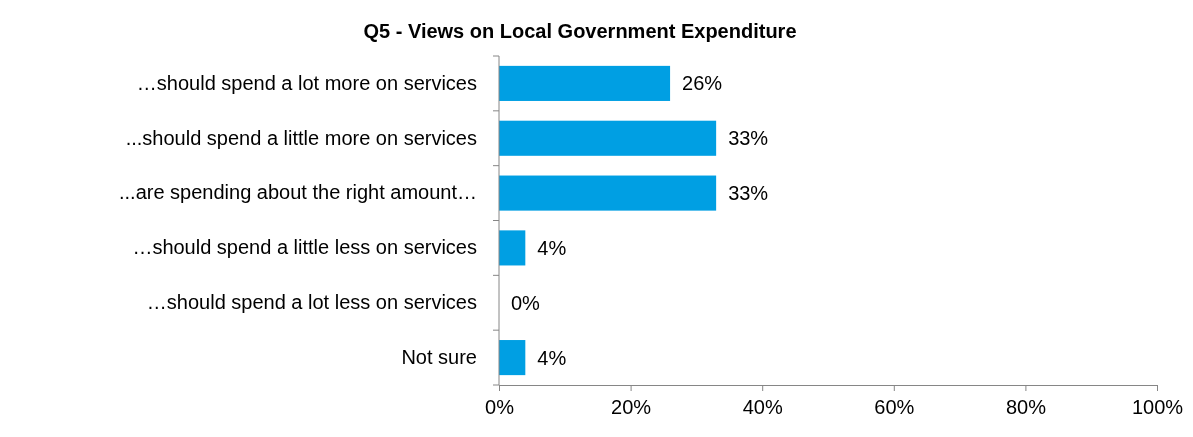 This screenshot has height=437, width=1193. What do you see at coordinates (1026, 407) in the screenshot?
I see `x-tick-label: 80%` at bounding box center [1026, 407].